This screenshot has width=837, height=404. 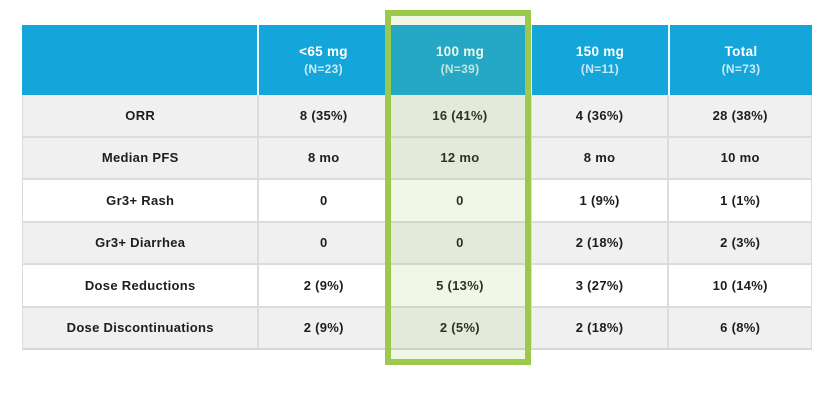 I want to click on cell: 2 (5%), so click(x=459, y=327).